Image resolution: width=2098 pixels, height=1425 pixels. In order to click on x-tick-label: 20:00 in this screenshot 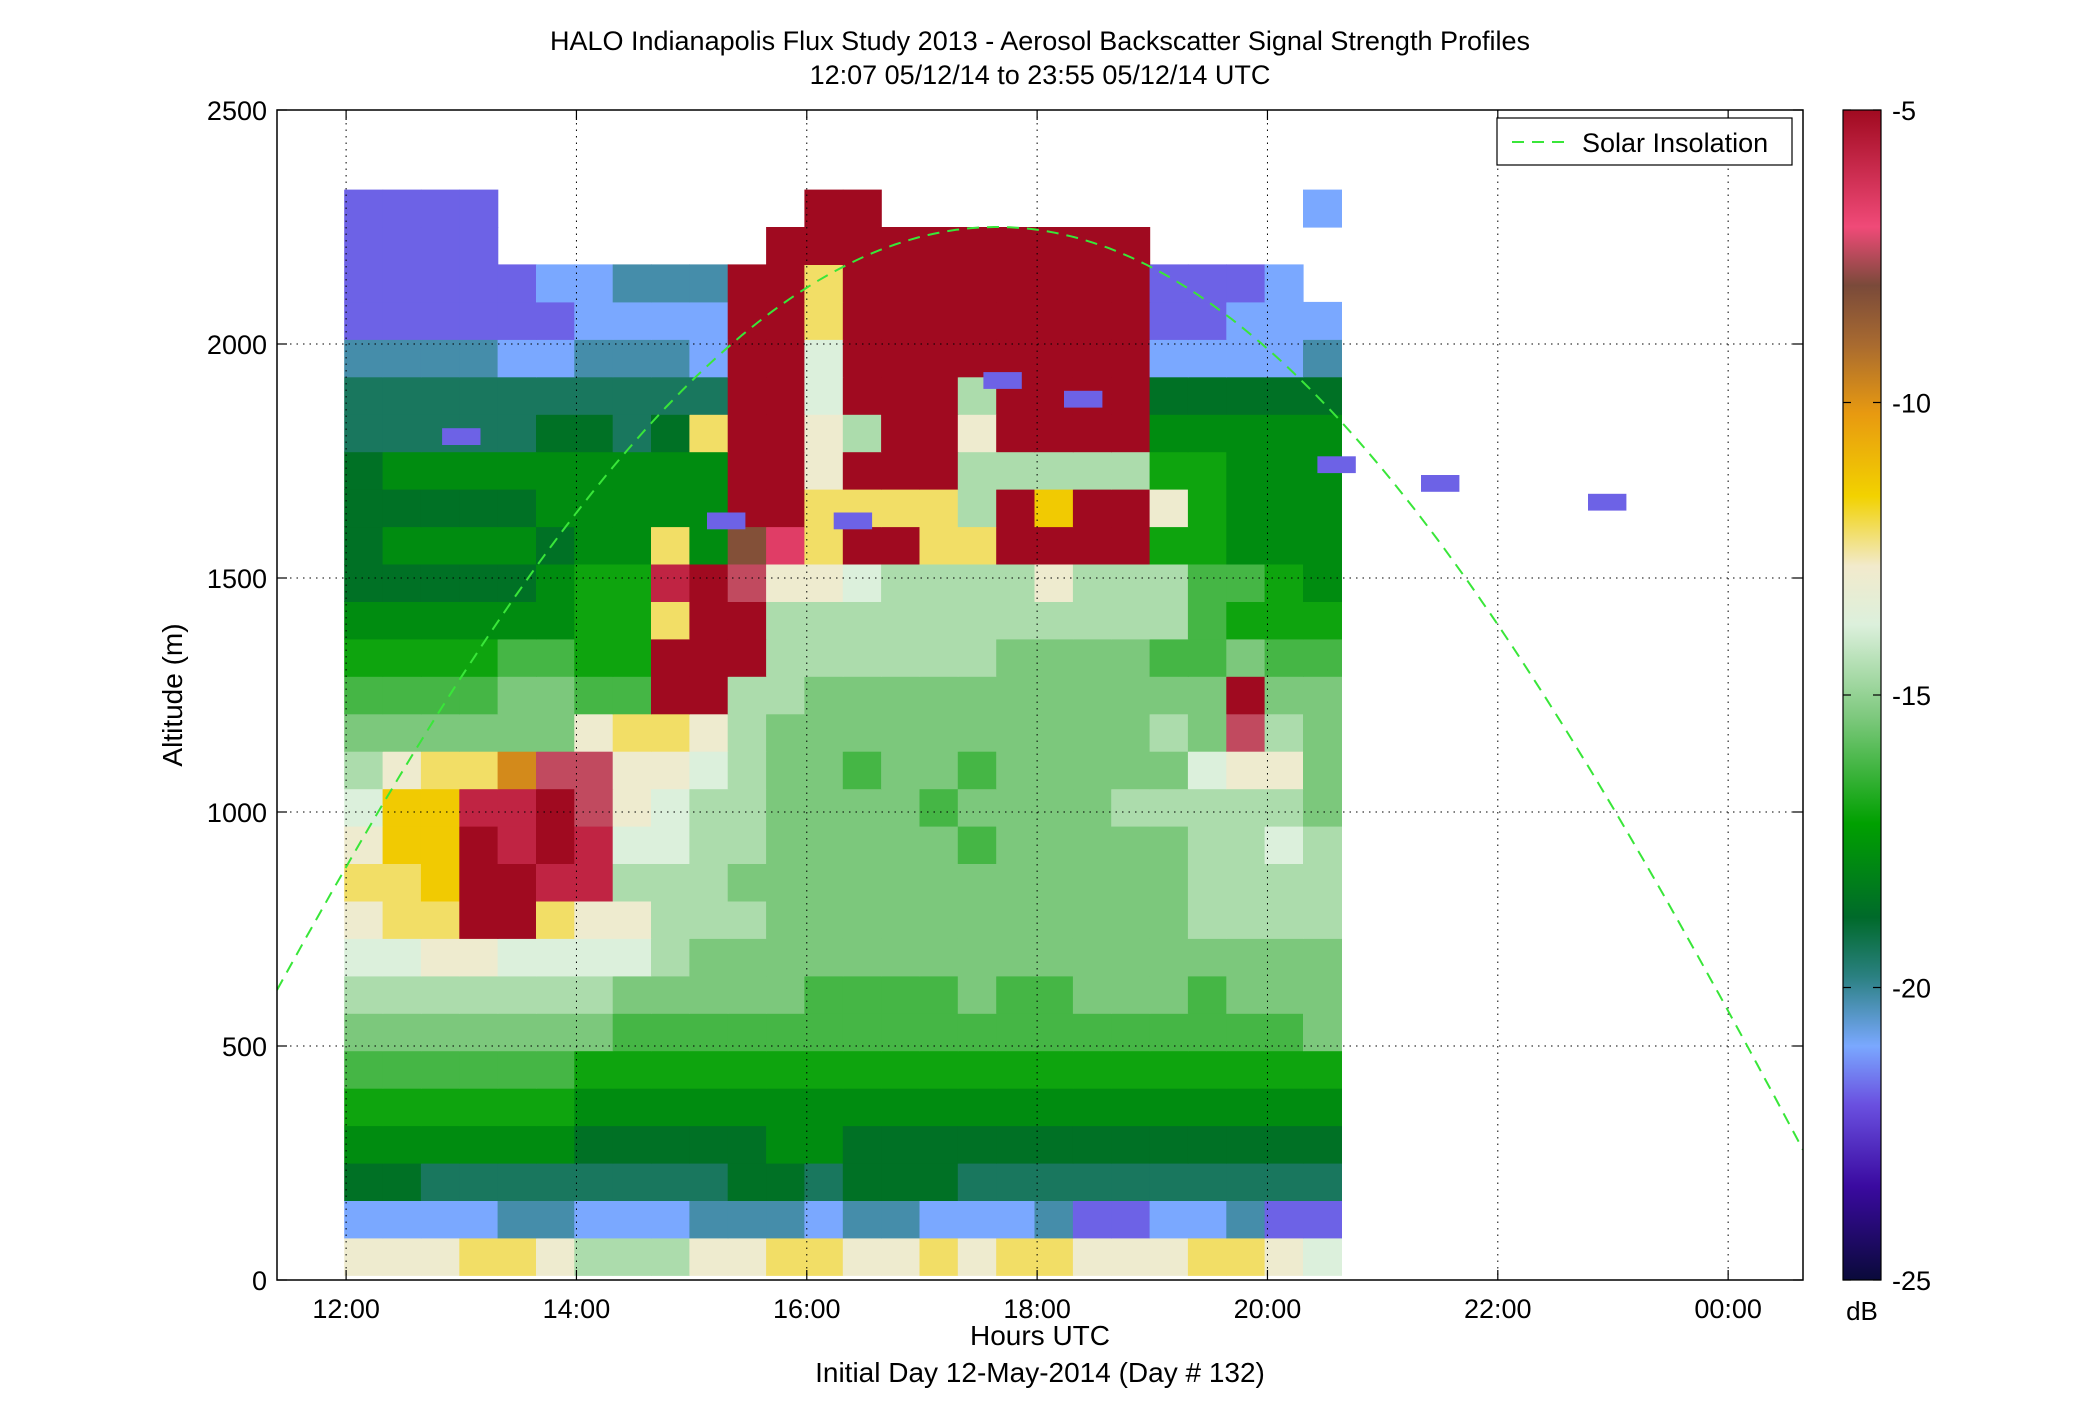, I will do `click(1268, 1309)`.